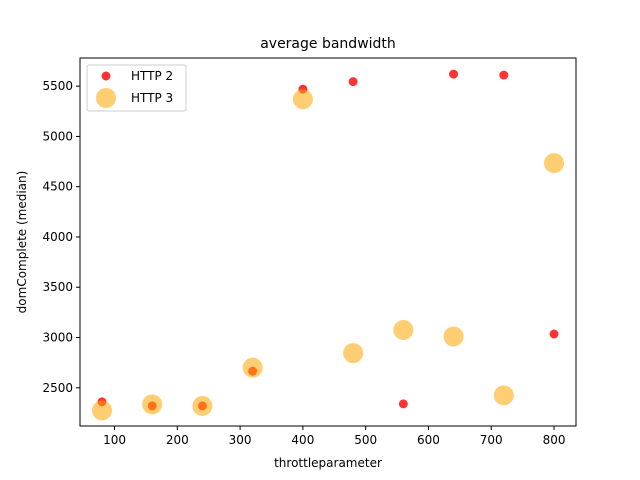 The width and height of the screenshot is (640, 480). Describe the element at coordinates (491, 440) in the screenshot. I see `x-tick-label: 700` at that location.